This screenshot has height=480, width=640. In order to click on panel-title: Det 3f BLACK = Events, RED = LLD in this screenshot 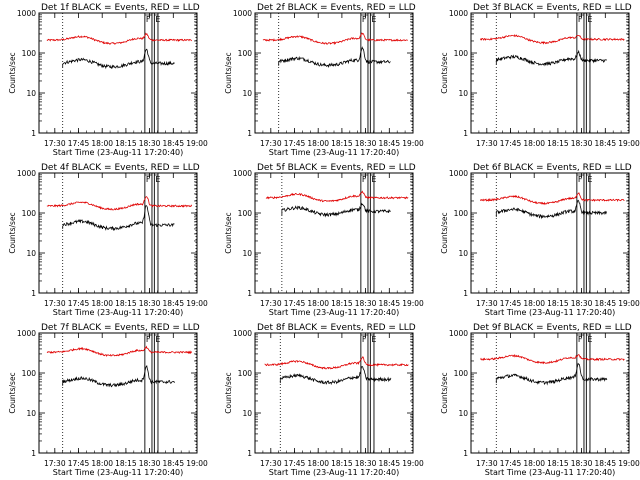, I will do `click(552, 8)`.